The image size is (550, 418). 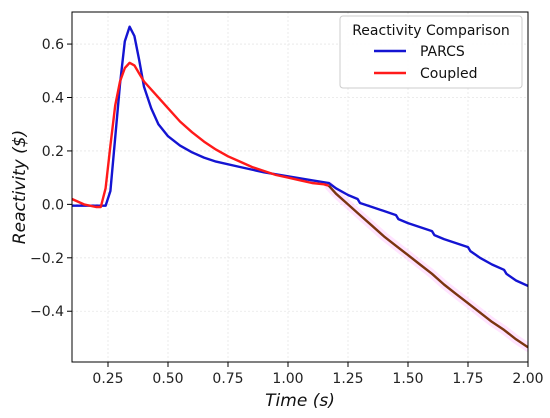 What do you see at coordinates (300, 401) in the screenshot?
I see `x-axis-title: Time (s)` at bounding box center [300, 401].